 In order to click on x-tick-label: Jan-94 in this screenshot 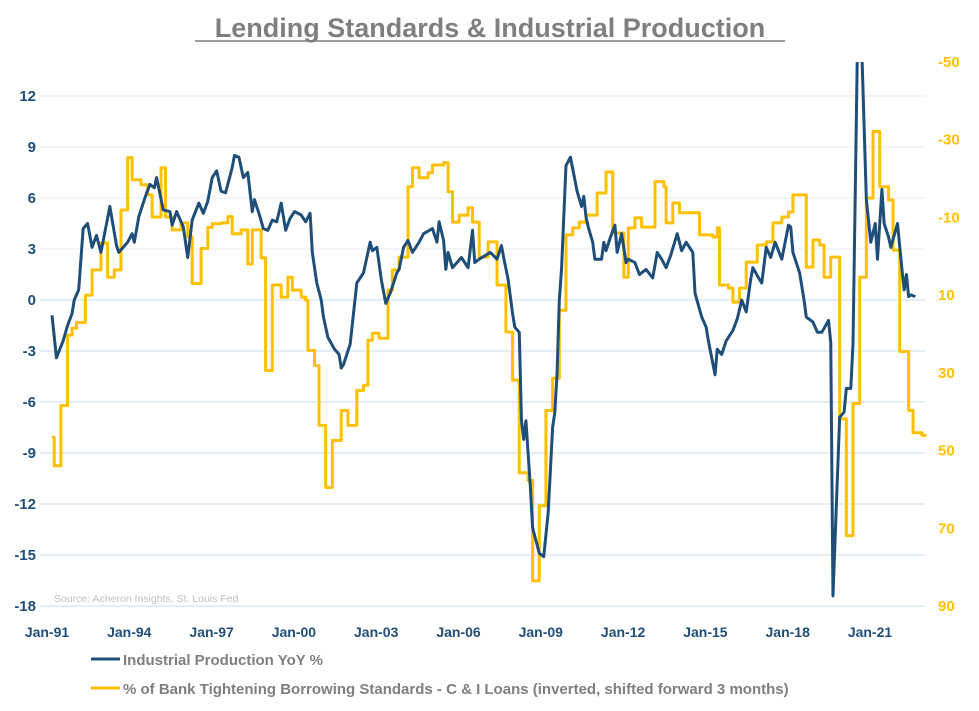, I will do `click(129, 632)`.